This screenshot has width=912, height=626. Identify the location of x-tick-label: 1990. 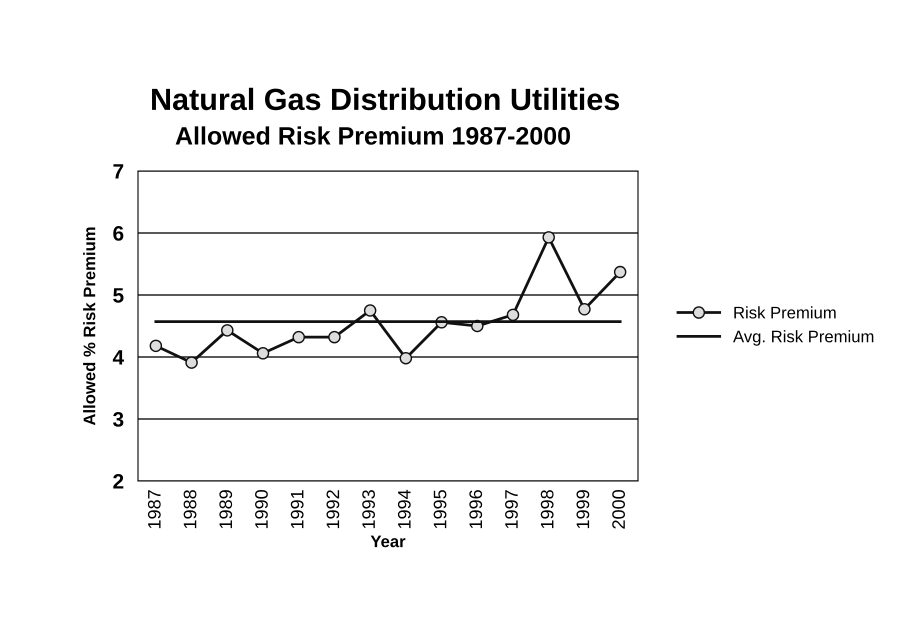
(261, 509).